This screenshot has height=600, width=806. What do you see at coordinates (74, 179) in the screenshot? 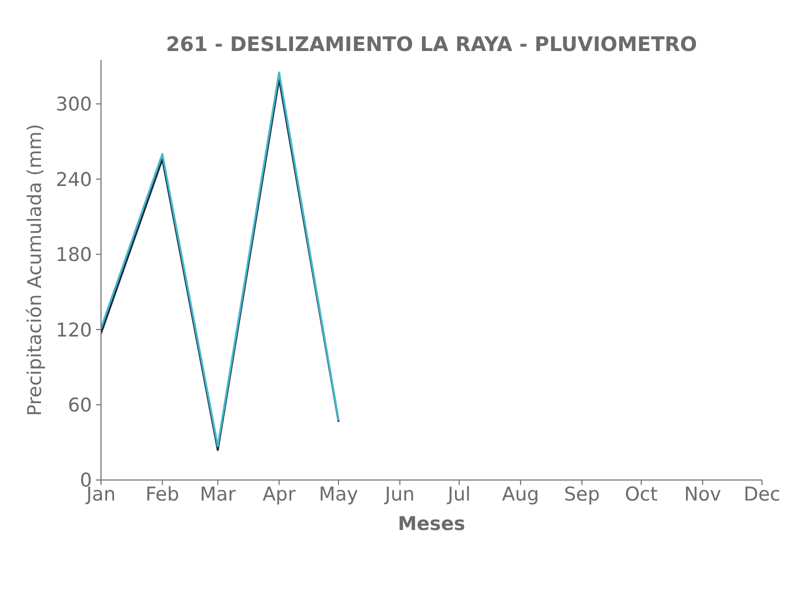
I see `y-tick-label: 240` at bounding box center [74, 179].